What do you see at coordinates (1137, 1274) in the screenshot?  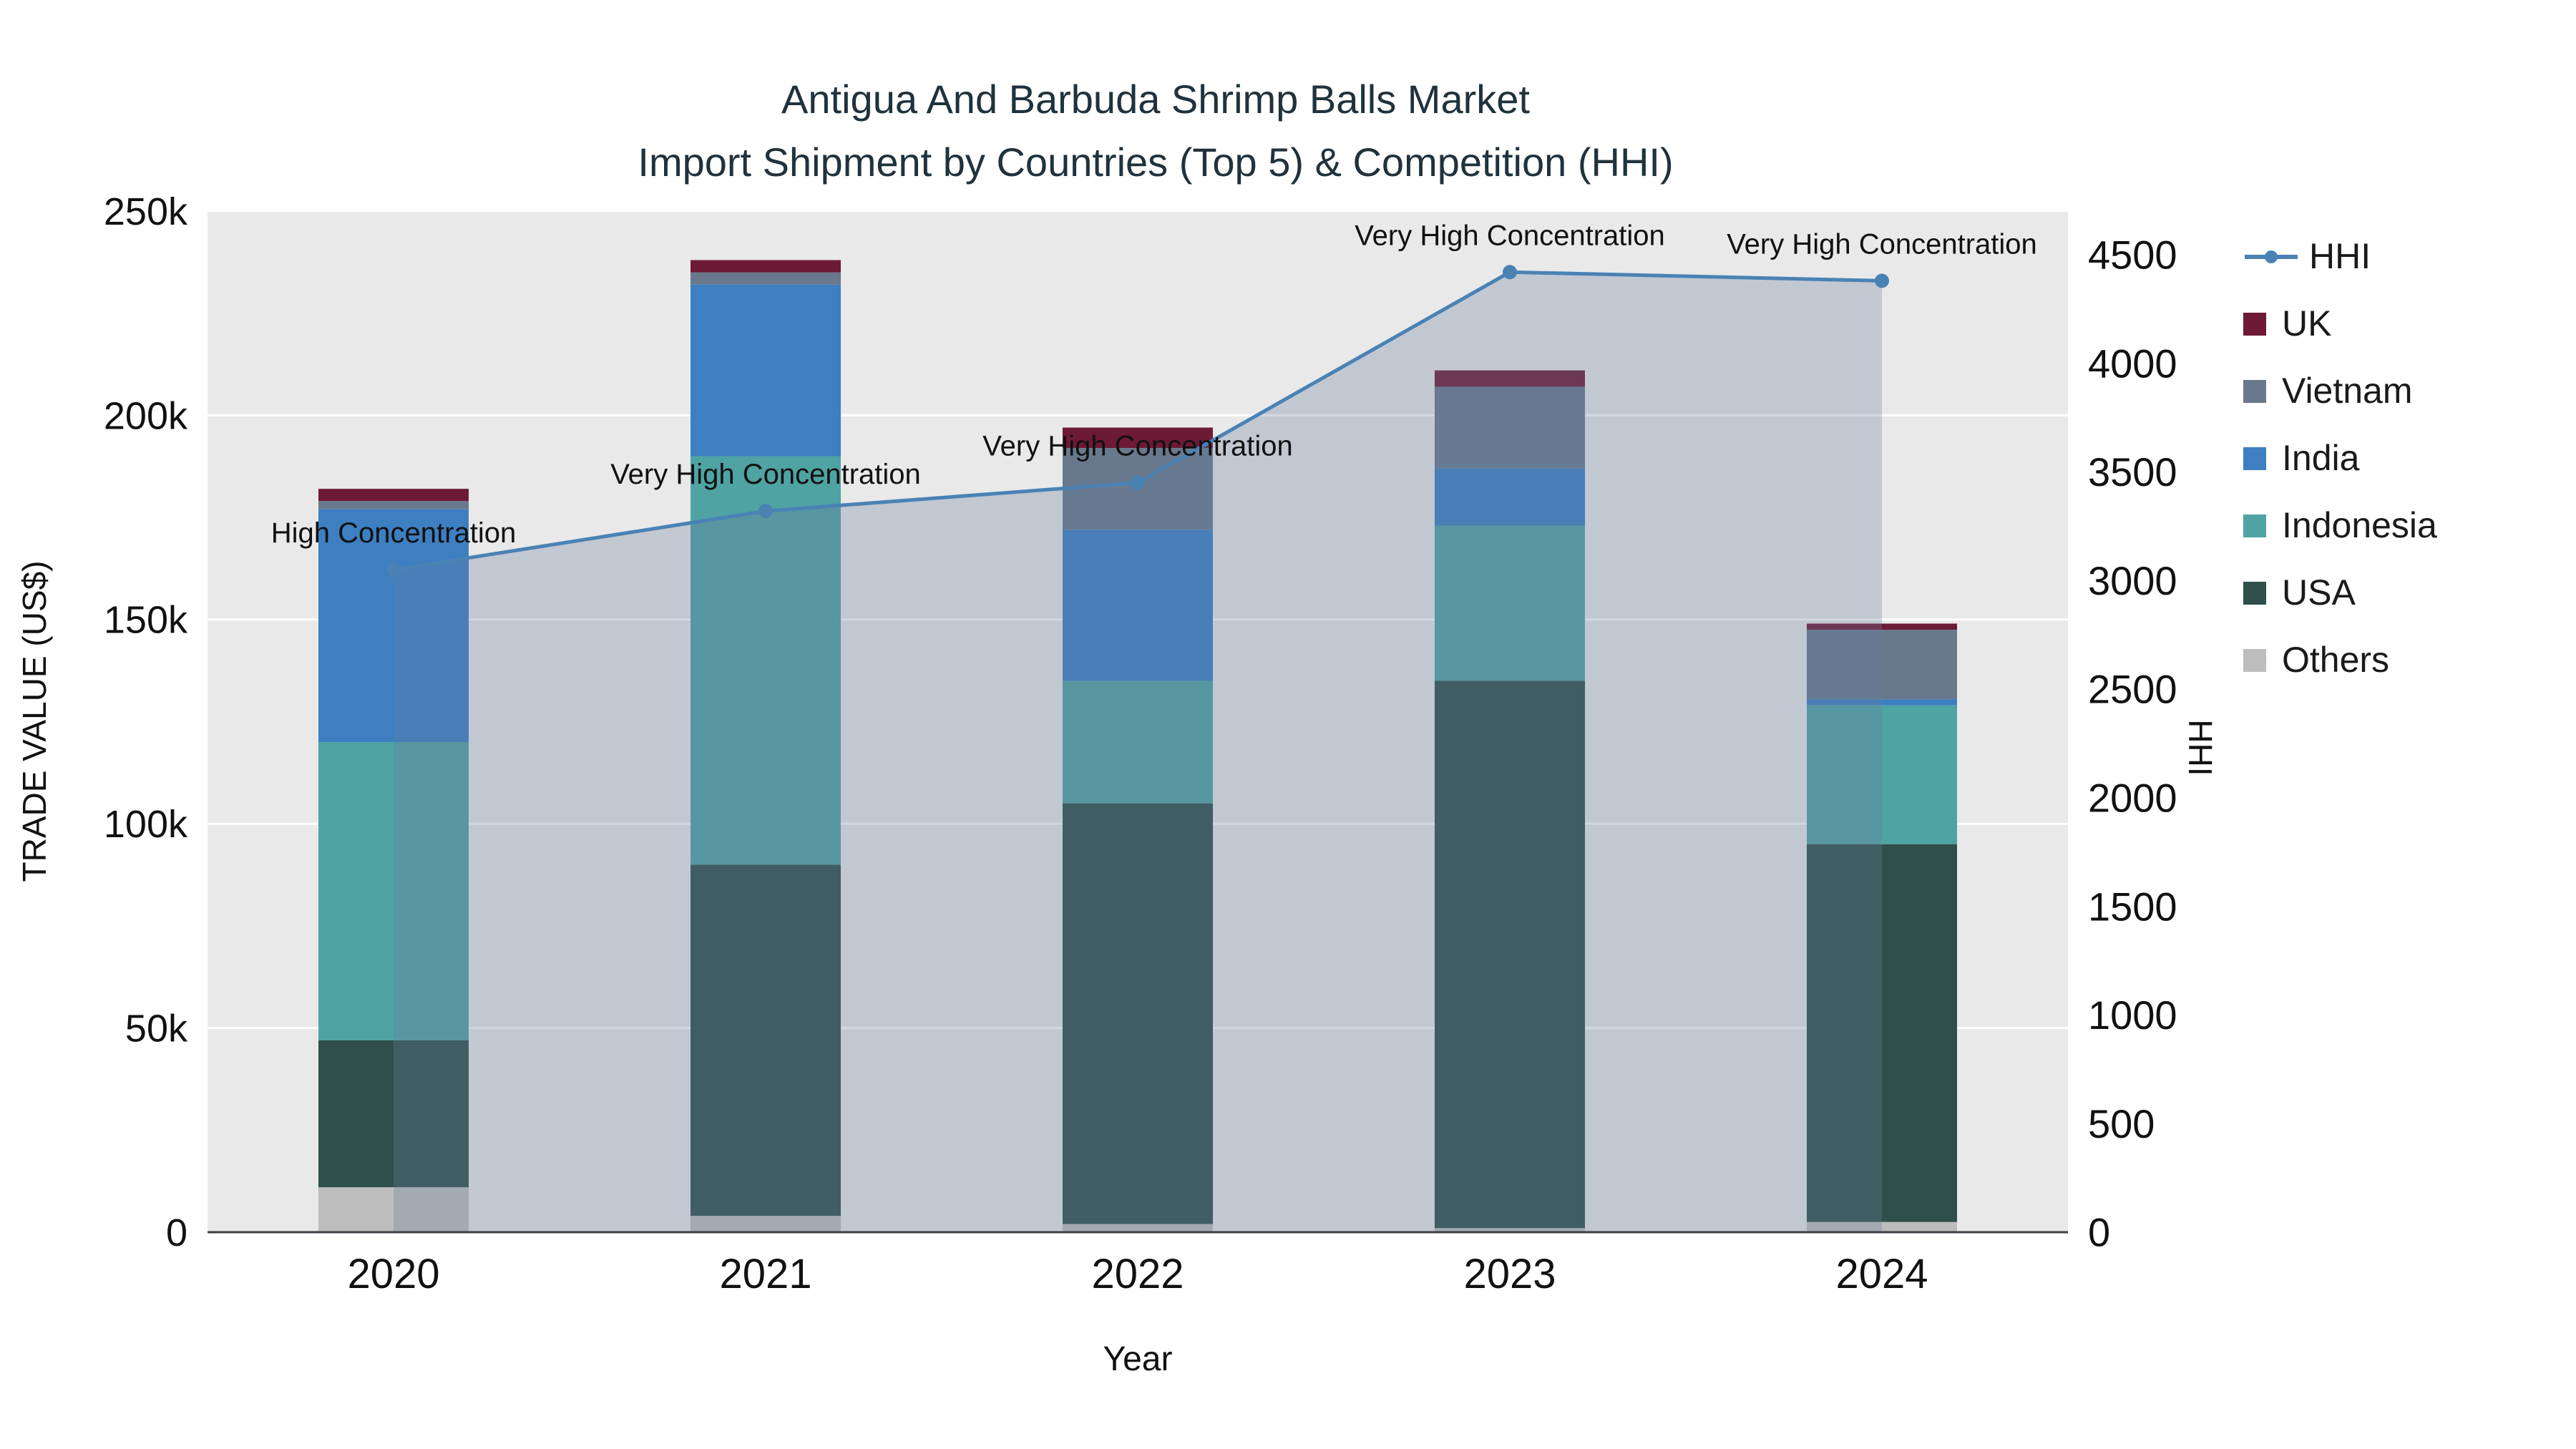 I see `x-tick-label-2022: 2022` at bounding box center [1137, 1274].